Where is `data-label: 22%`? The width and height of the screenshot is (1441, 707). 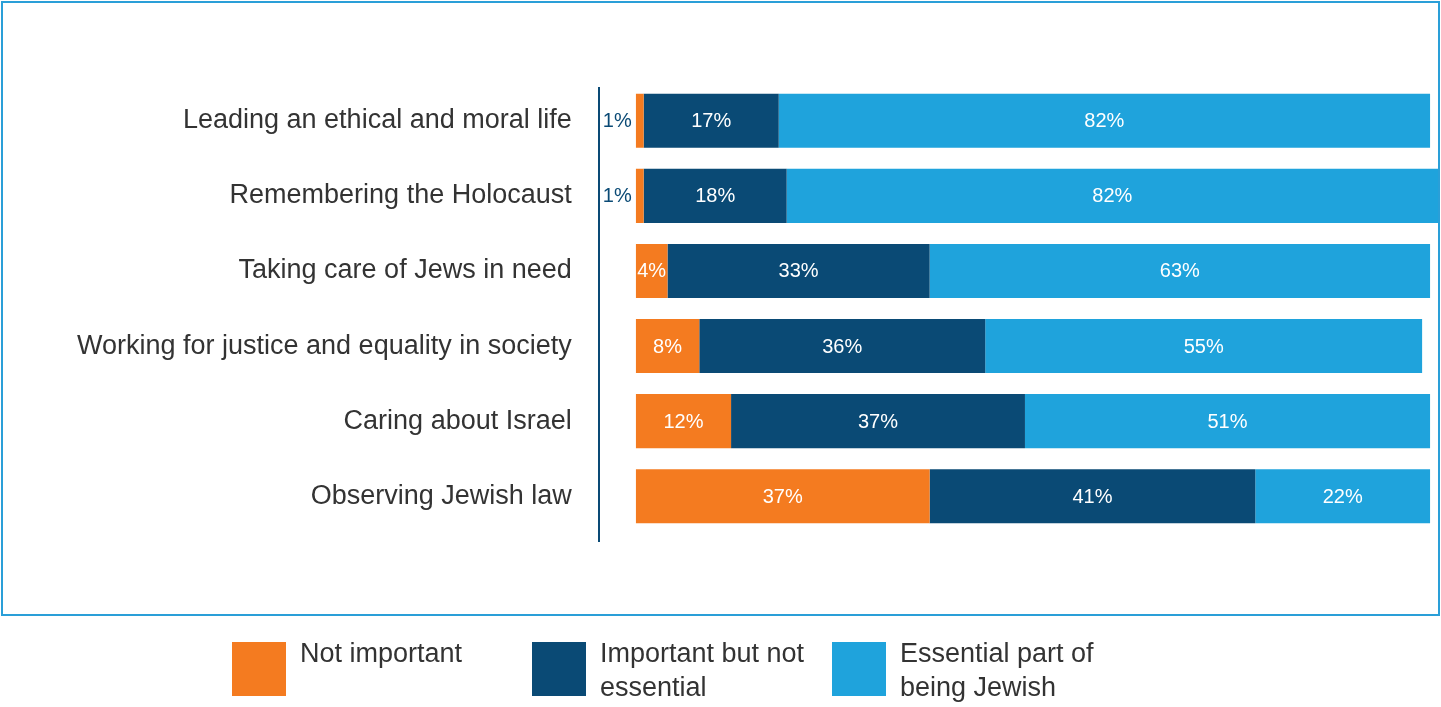
data-label: 22% is located at coordinates (1342, 495).